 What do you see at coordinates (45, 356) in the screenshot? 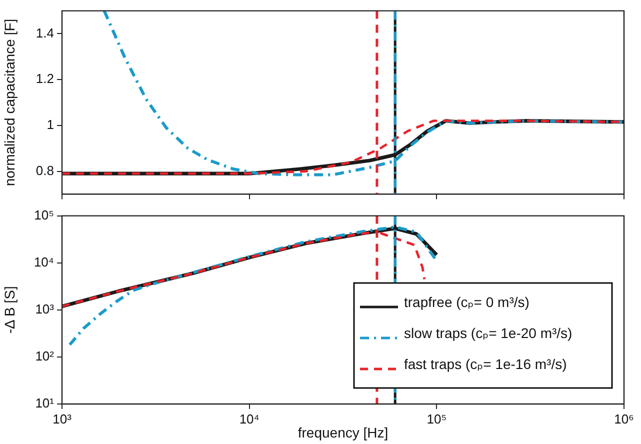
I see `y-tick-label: 10²` at bounding box center [45, 356].